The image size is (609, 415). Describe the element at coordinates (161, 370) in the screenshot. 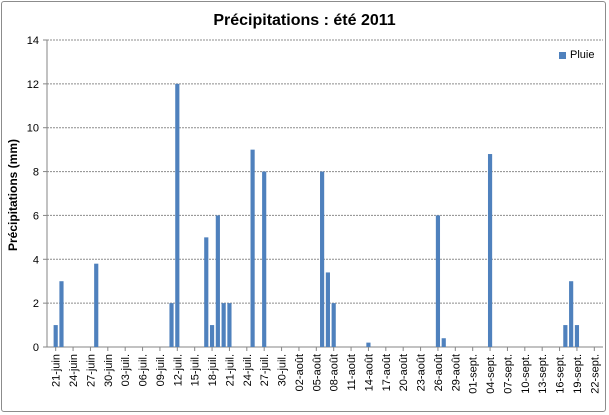

I see `x-tick-label: 09-juil.` at that location.